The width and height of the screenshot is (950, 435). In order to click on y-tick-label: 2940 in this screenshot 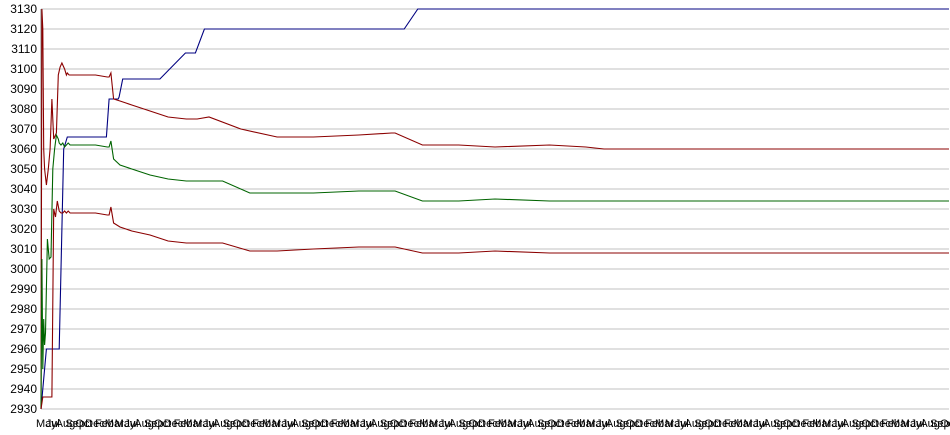, I will do `click(23, 389)`.